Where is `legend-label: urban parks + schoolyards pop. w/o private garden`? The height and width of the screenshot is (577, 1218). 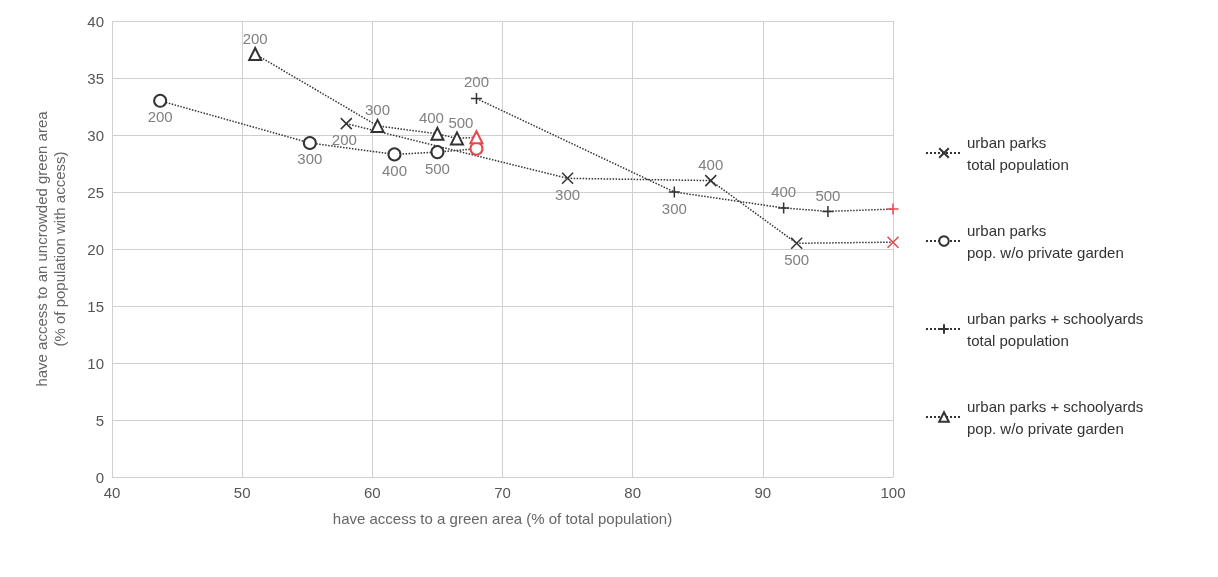 legend-label: urban parks + schoolyards pop. w/o private garden is located at coordinates (1055, 417).